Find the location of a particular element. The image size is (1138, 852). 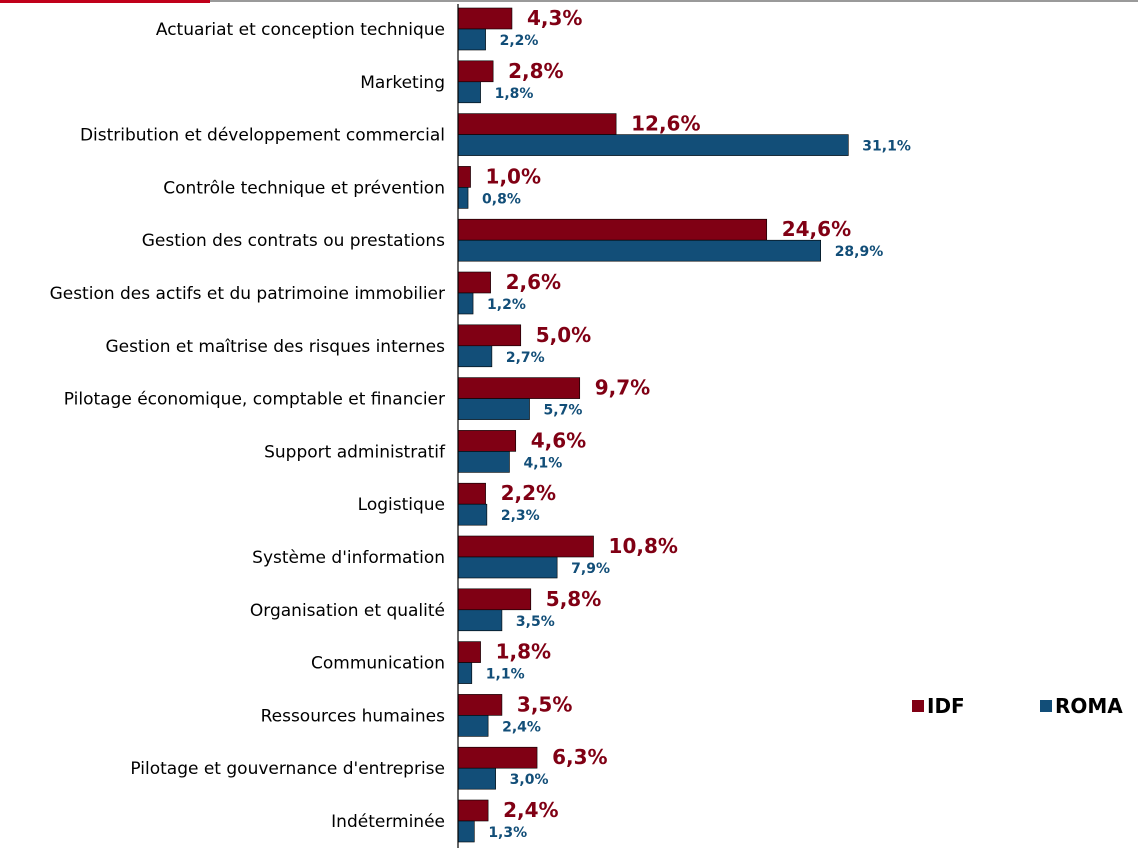

value-label-idf: 5,0% is located at coordinates (563, 335).